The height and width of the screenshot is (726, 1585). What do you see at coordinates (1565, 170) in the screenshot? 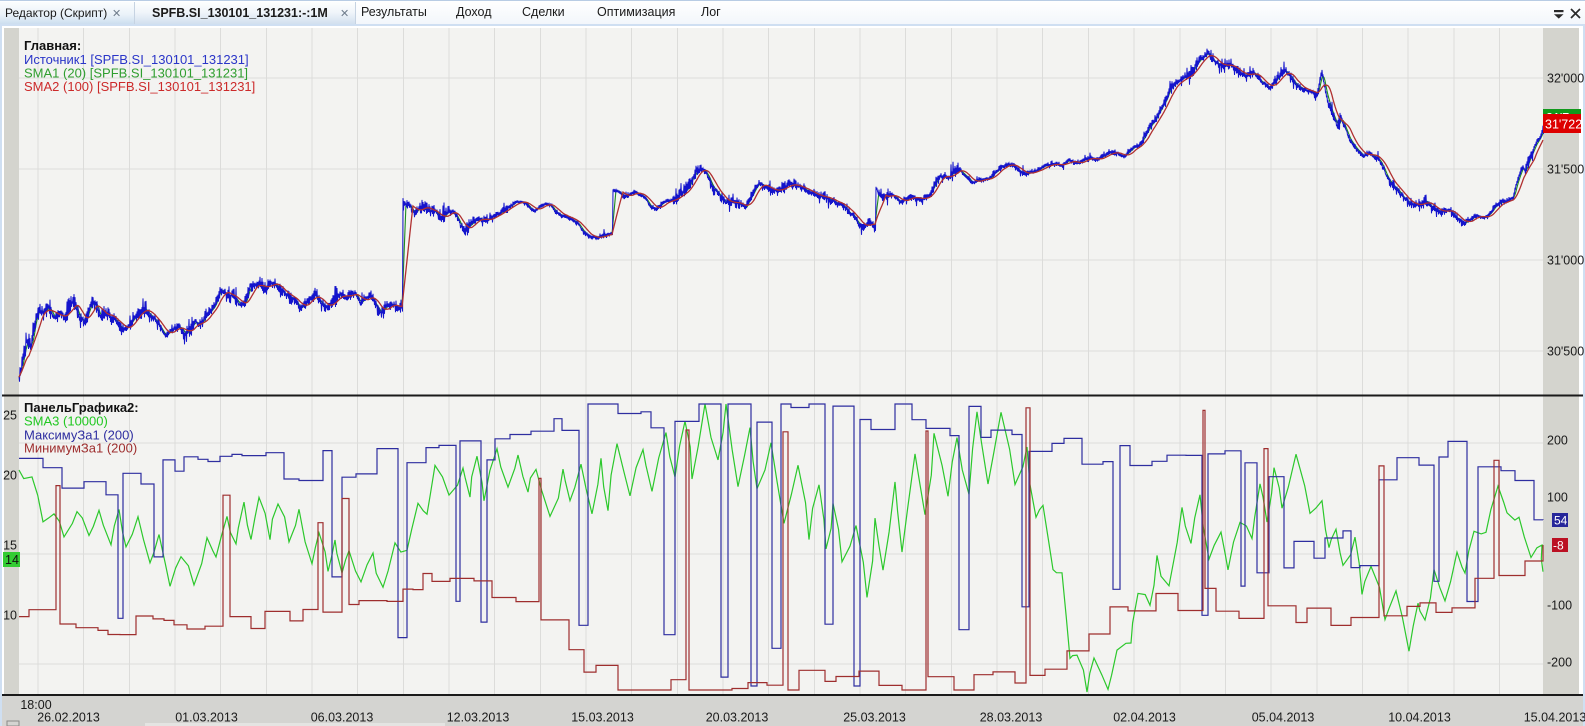
I see `svg-text: 31'500` at bounding box center [1565, 170].